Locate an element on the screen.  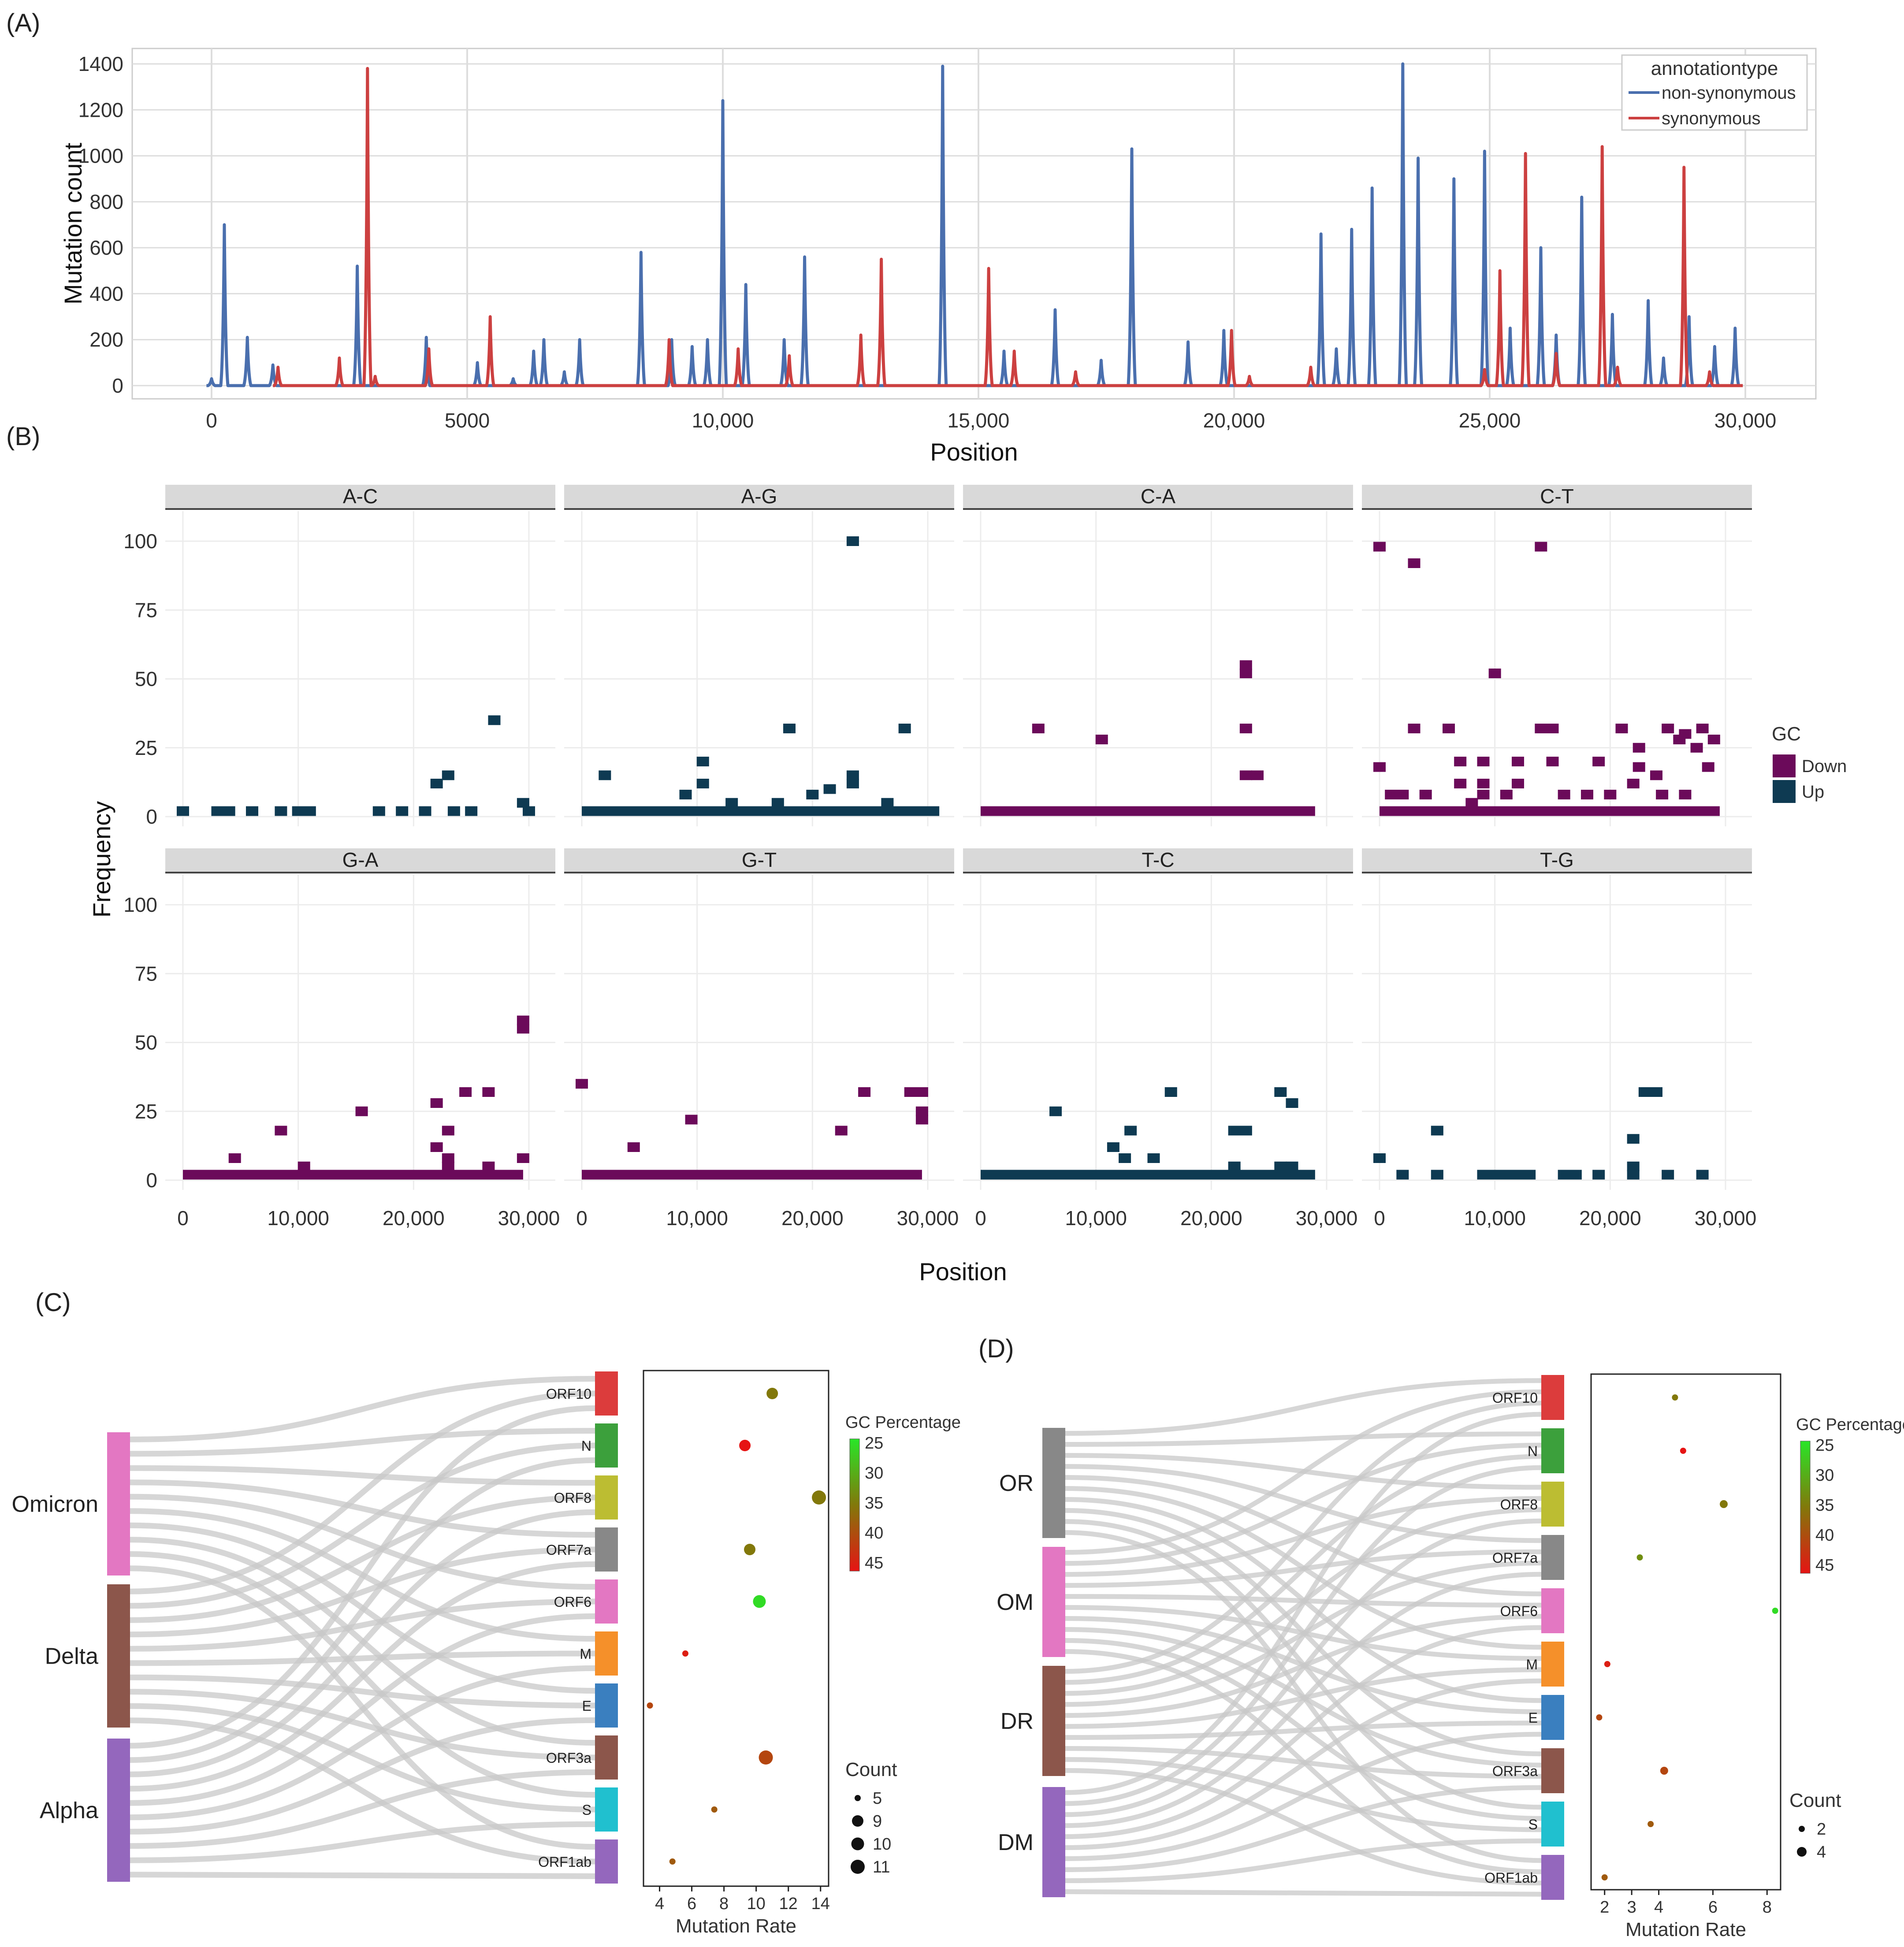
facet-plot-area is located at coordinates (1557, 668).